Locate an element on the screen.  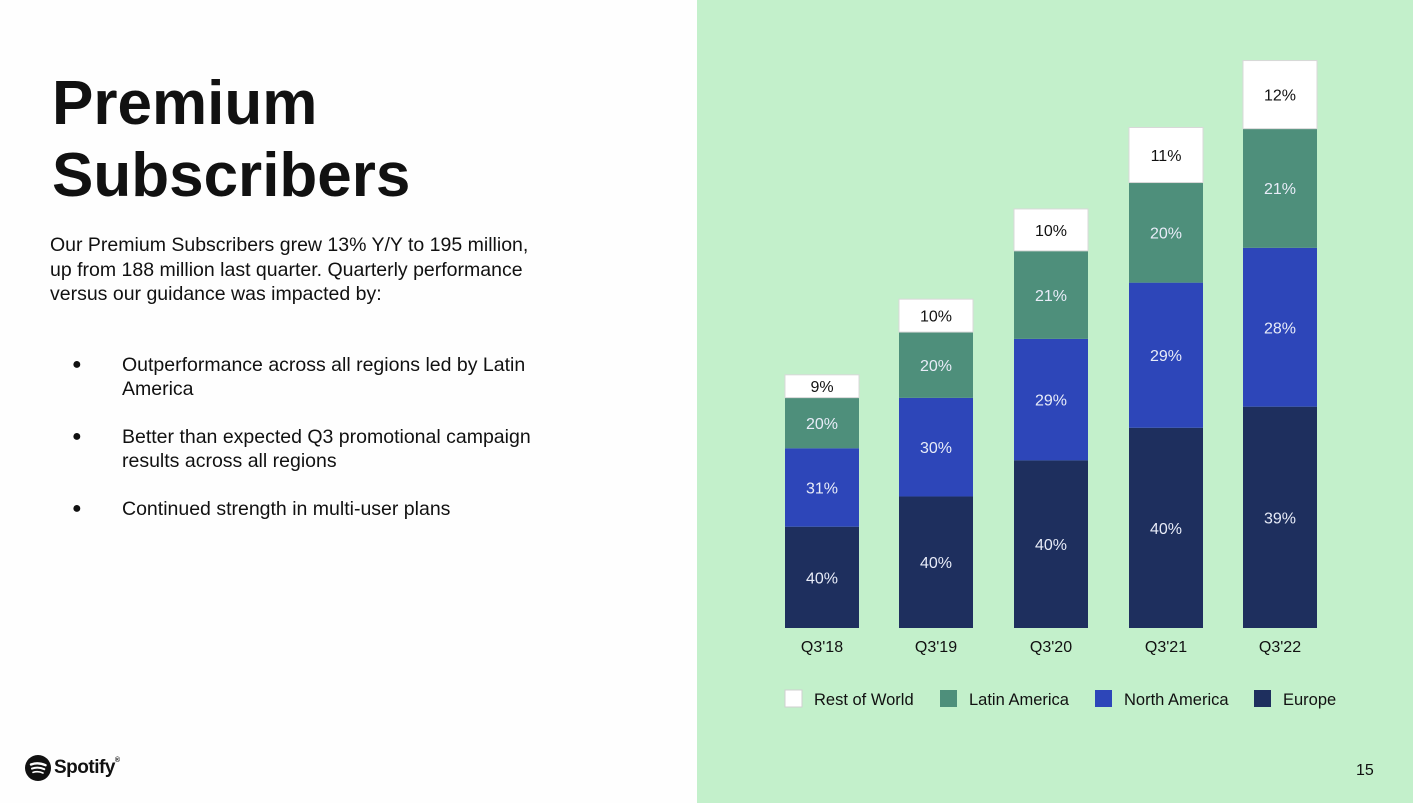
data-label: 9% is located at coordinates (821, 387).